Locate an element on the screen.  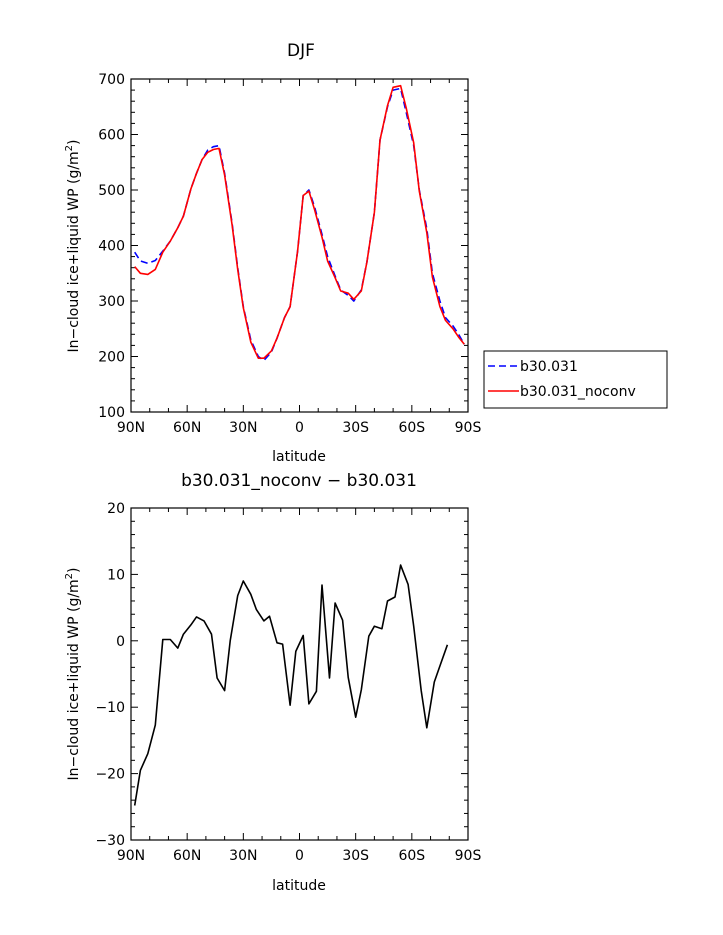
top-y-tick-label: 400 is located at coordinates (111, 247).